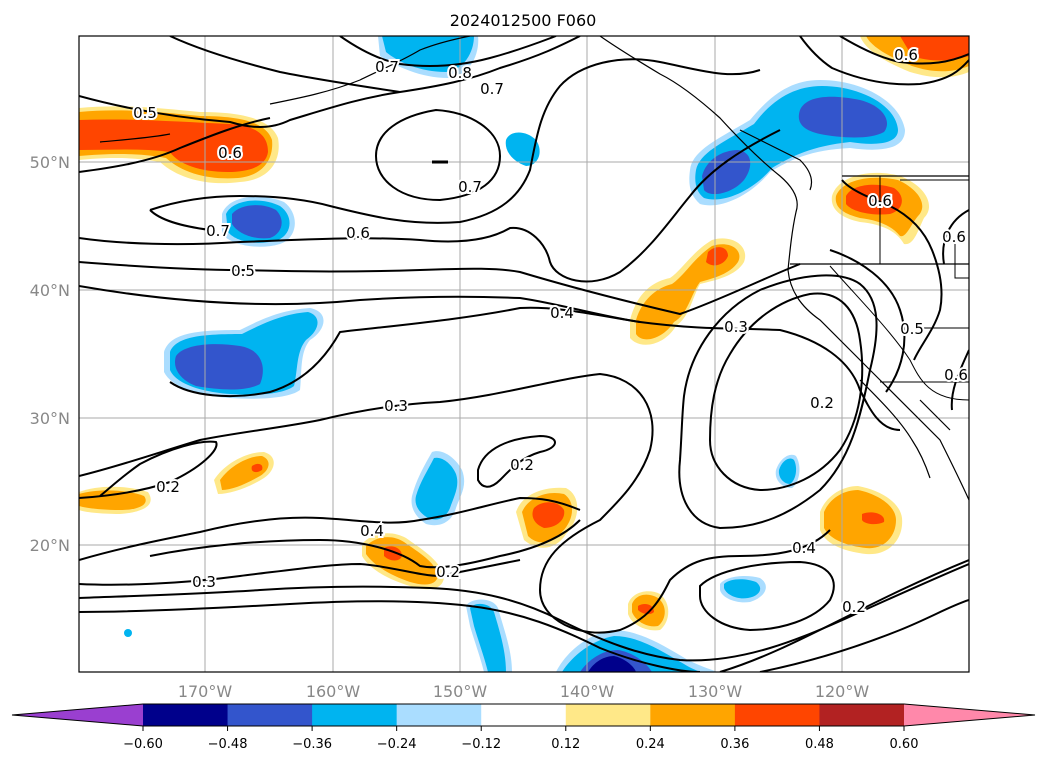 This screenshot has height=765, width=1047. What do you see at coordinates (819, 744) in the screenshot?
I see `colorbar-tick-label: 0.48` at bounding box center [819, 744].